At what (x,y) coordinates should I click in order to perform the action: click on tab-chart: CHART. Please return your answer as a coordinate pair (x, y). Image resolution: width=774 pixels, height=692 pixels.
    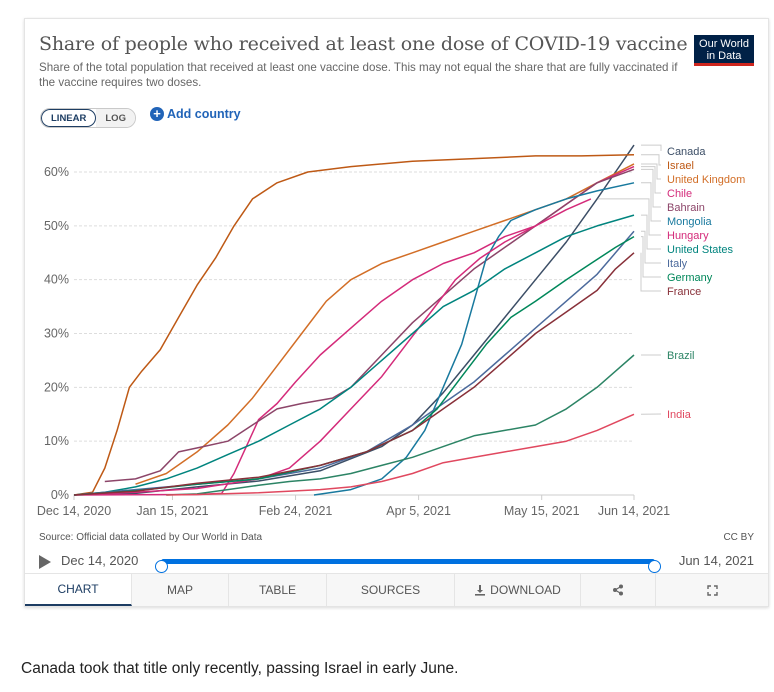
    Looking at the image, I should click on (78, 590).